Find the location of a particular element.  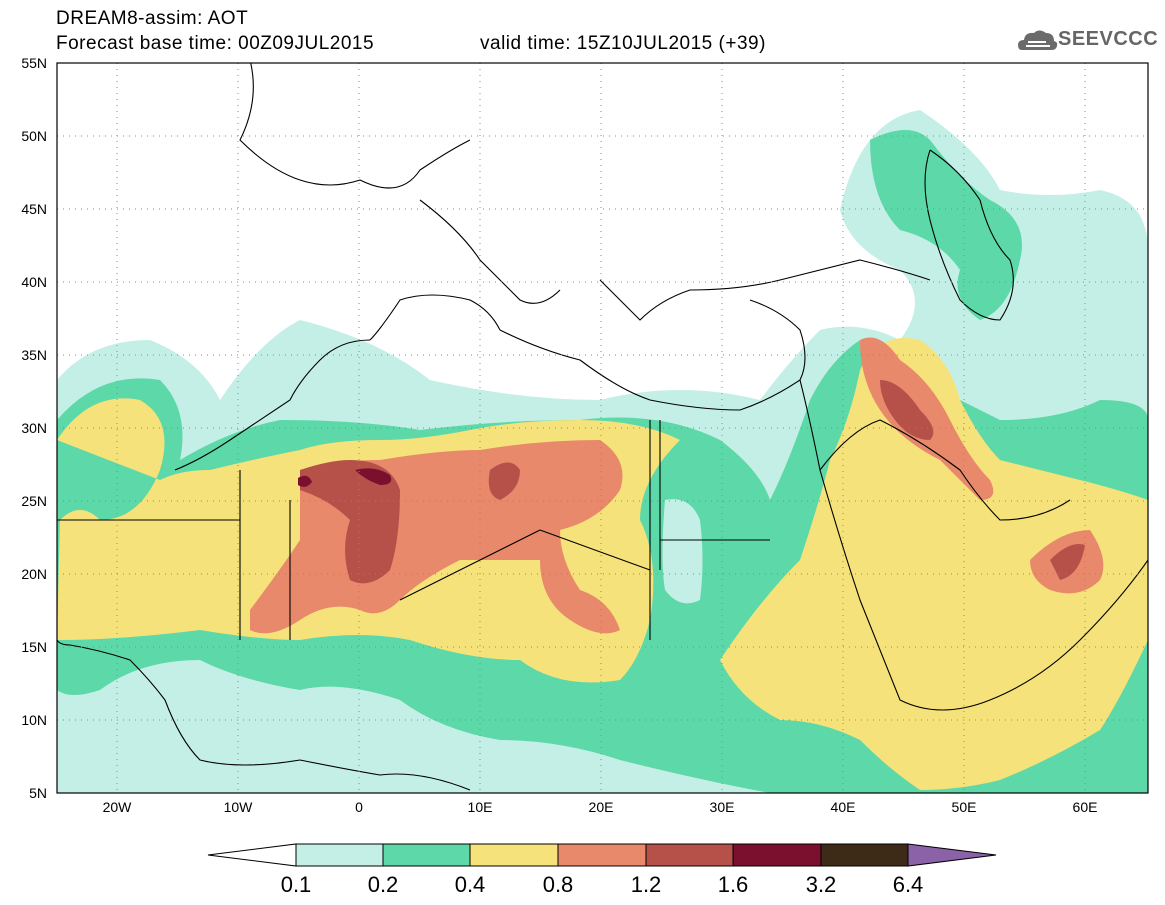

lat-tick: 55N is located at coordinates (34, 63).